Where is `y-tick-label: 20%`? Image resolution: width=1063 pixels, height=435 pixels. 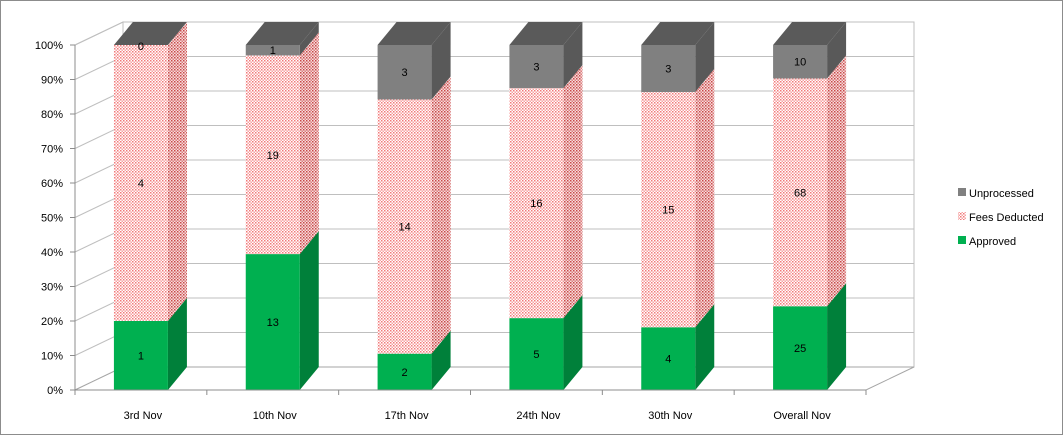
y-tick-label: 20% is located at coordinates (52, 322).